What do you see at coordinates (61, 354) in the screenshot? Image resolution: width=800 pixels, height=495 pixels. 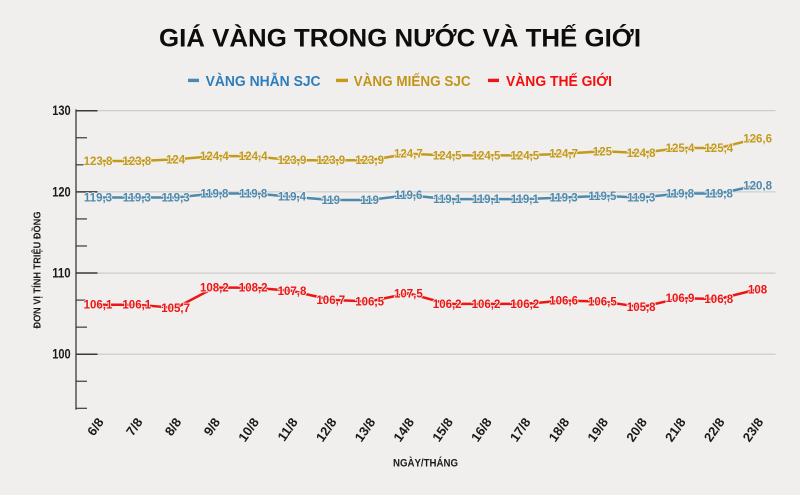 I see `svg-text: 100` at bounding box center [61, 354].